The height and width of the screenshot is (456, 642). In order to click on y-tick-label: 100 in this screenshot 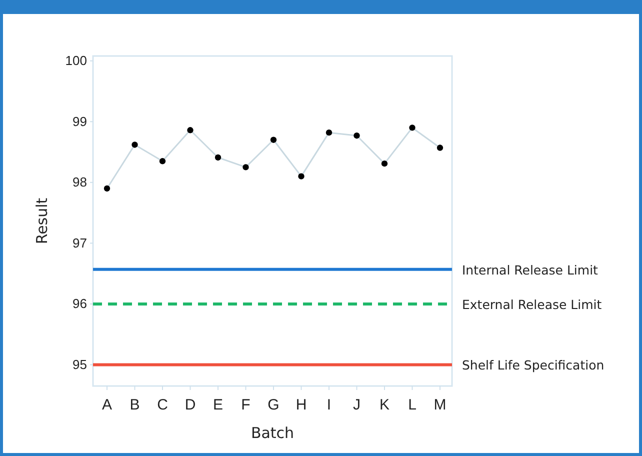, I will do `click(76, 60)`.